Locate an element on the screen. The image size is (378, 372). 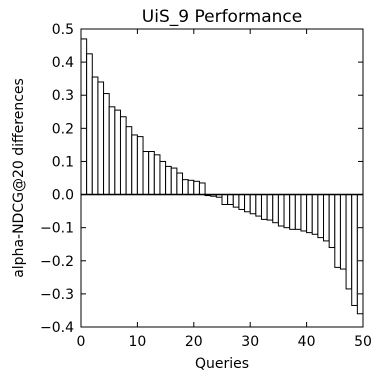
y-tick-label: −0.3 is located at coordinates (57, 295).